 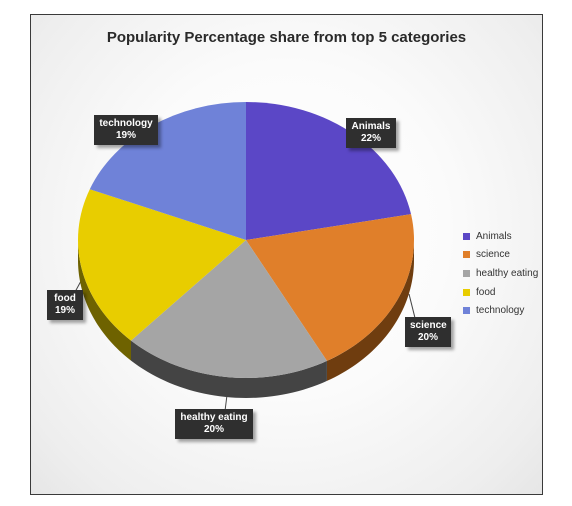 I want to click on pie-slice-science, so click(x=330, y=287).